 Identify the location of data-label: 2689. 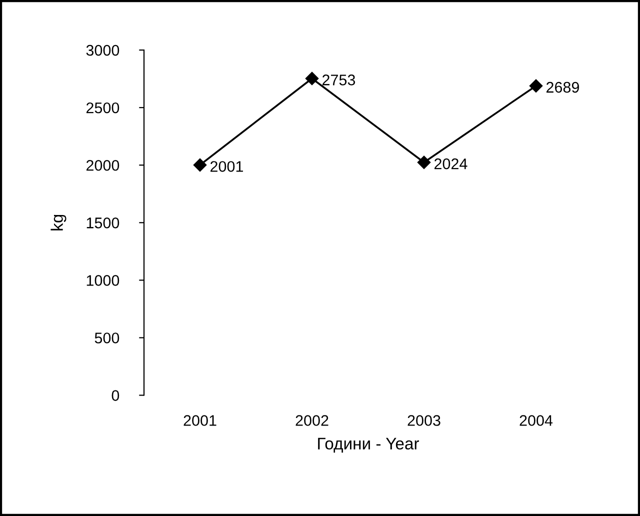
(562, 87).